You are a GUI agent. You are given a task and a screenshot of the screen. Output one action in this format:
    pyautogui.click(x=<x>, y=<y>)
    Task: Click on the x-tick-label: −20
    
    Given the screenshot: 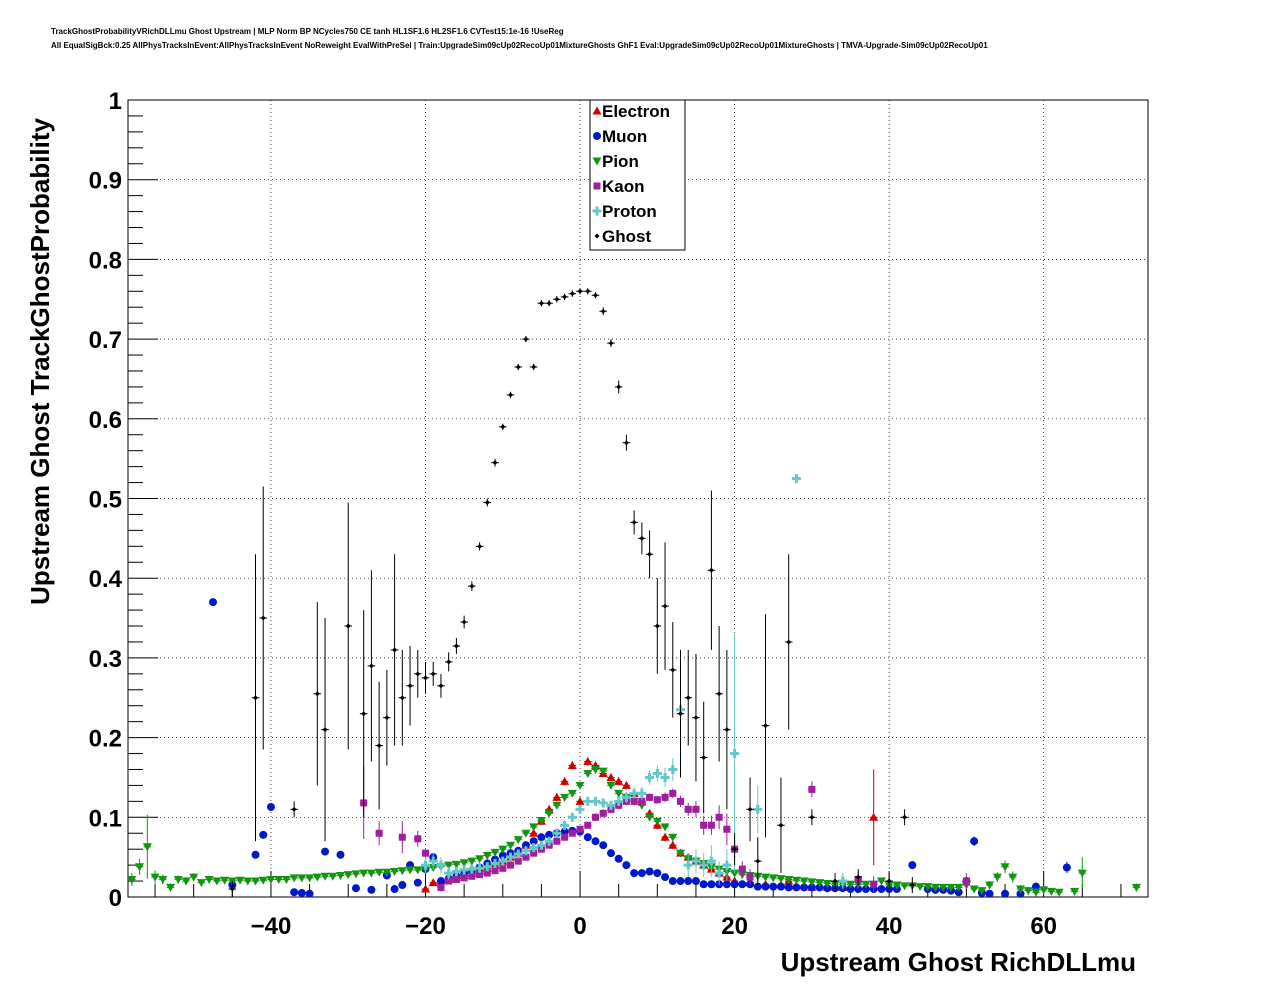 What is the action you would take?
    pyautogui.click(x=425, y=926)
    